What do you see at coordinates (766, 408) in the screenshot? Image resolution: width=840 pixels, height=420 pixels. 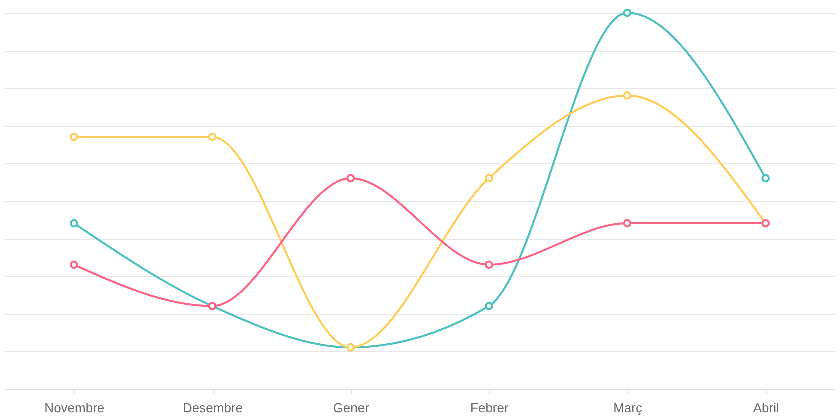 I see `x-tick-label: Abril` at bounding box center [766, 408].